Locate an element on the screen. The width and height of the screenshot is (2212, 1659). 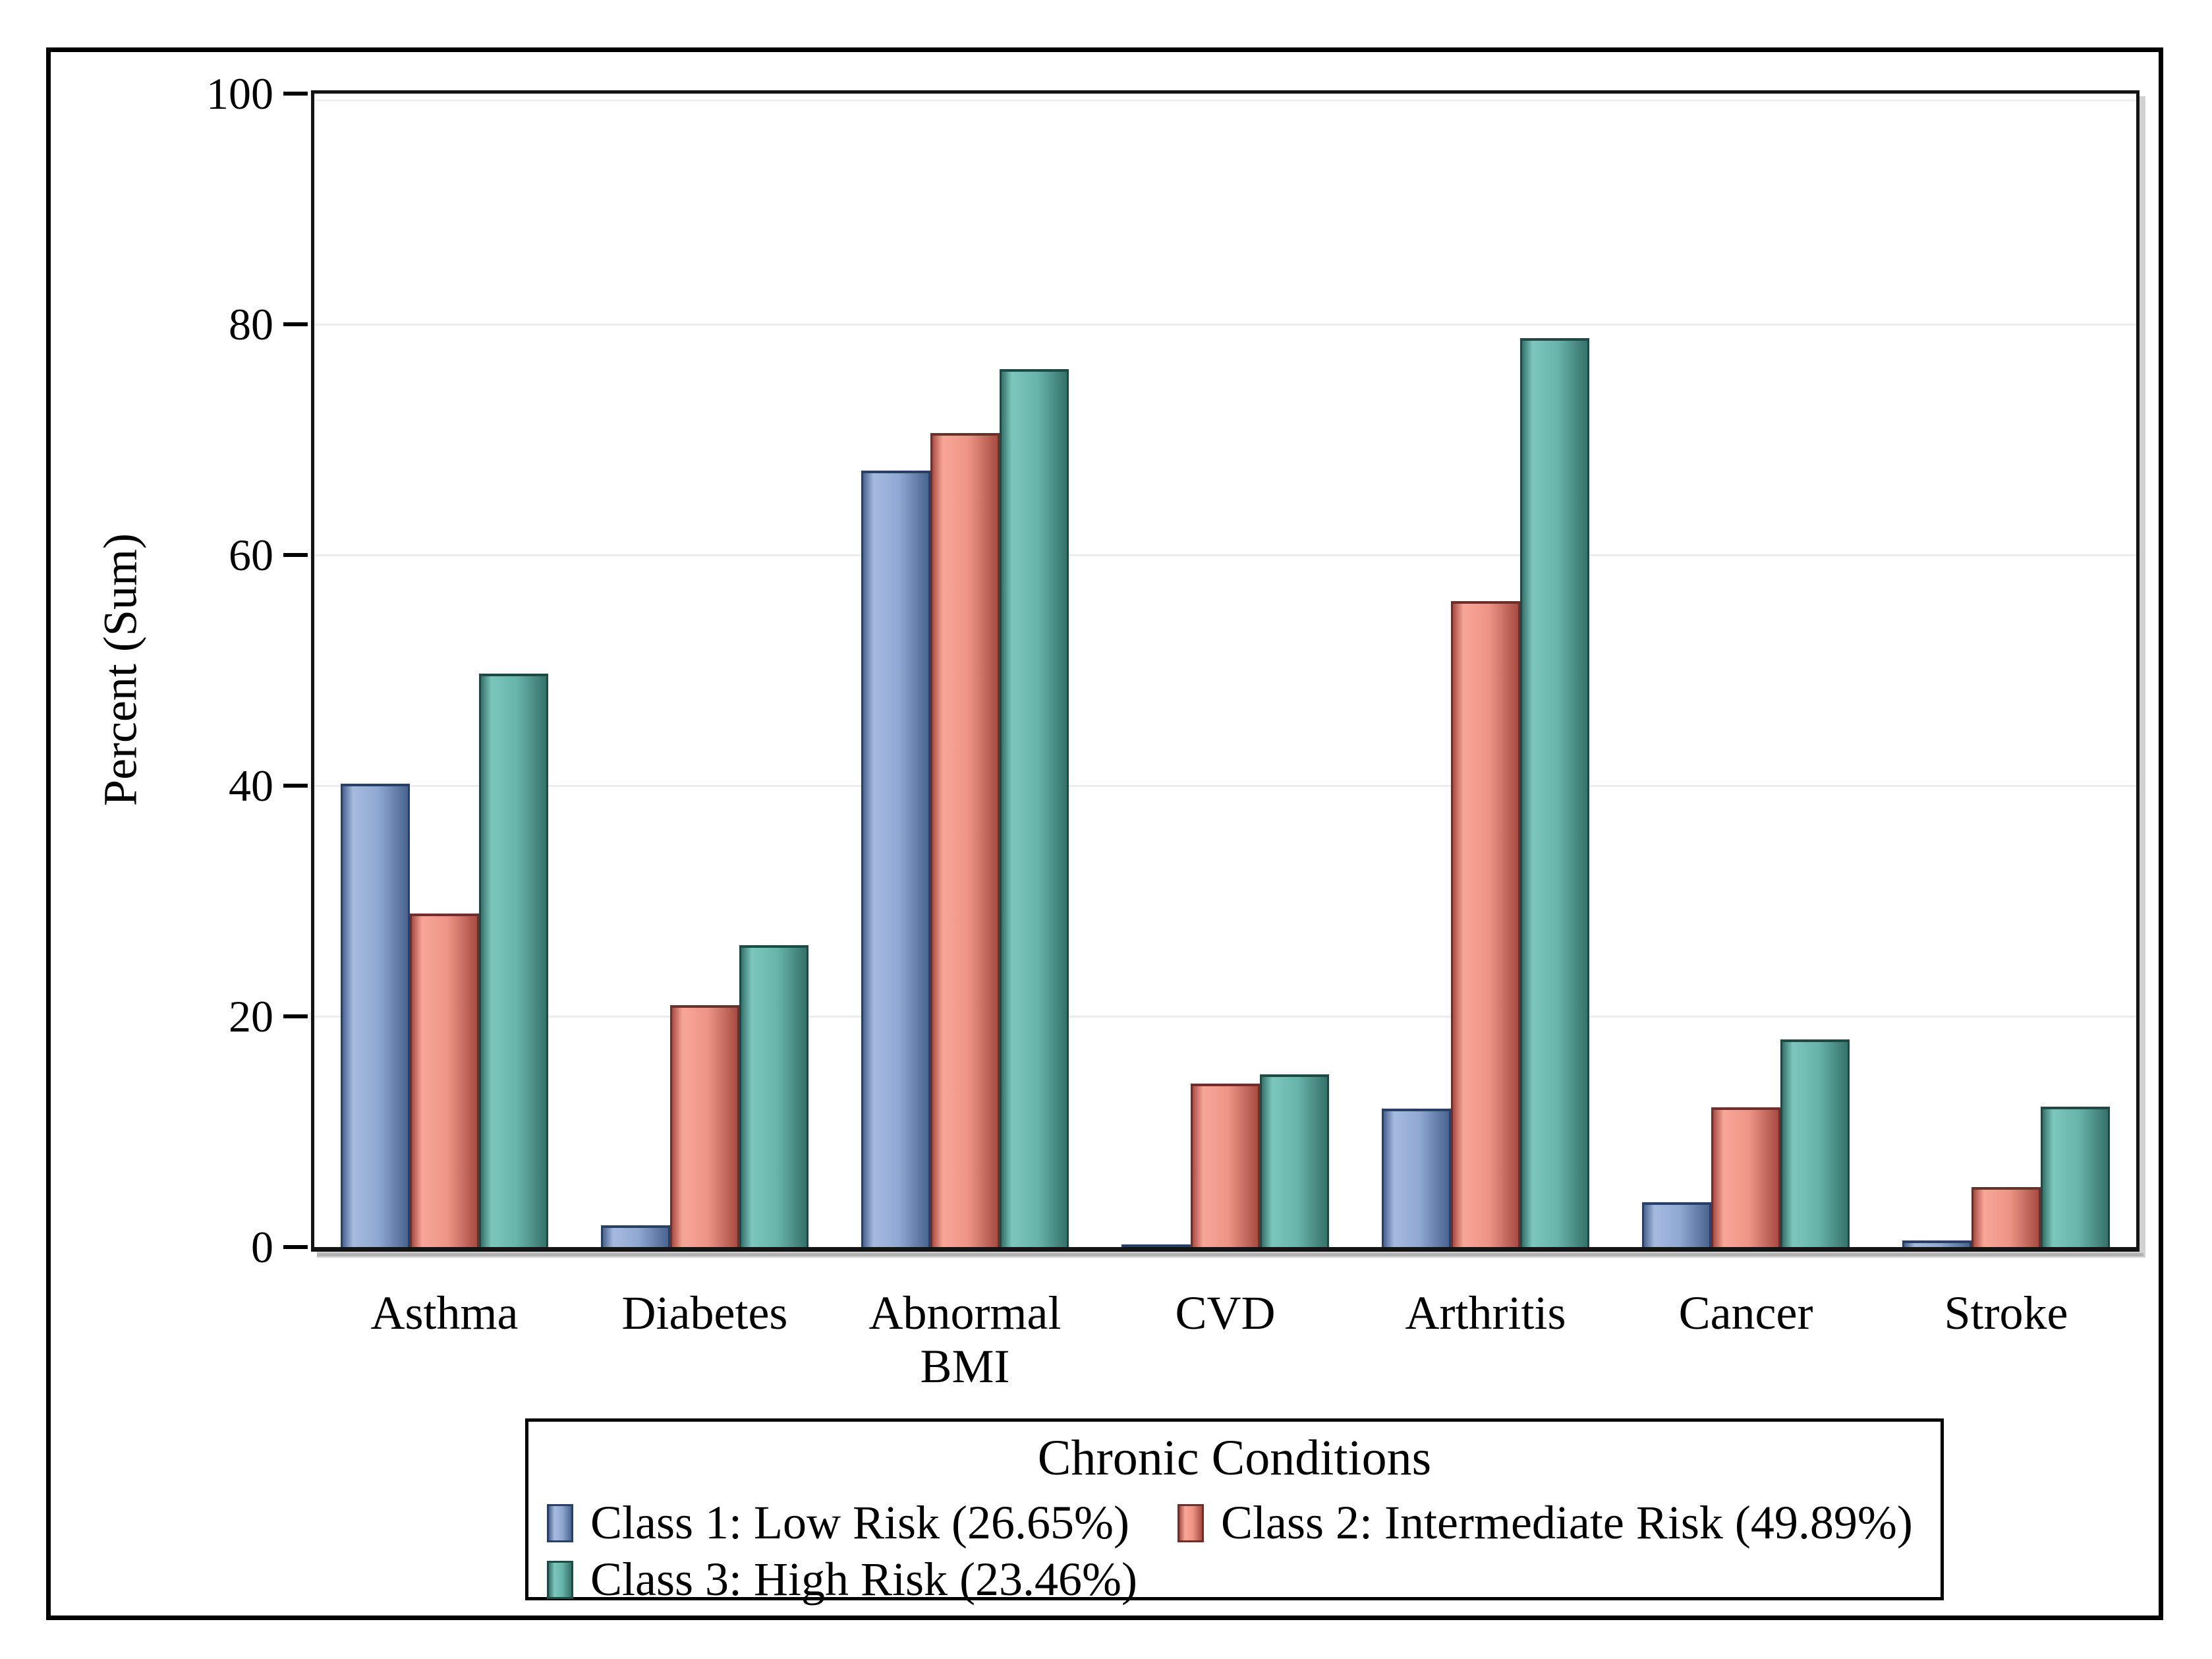
y-tick-label-60: 60 is located at coordinates (251, 555).